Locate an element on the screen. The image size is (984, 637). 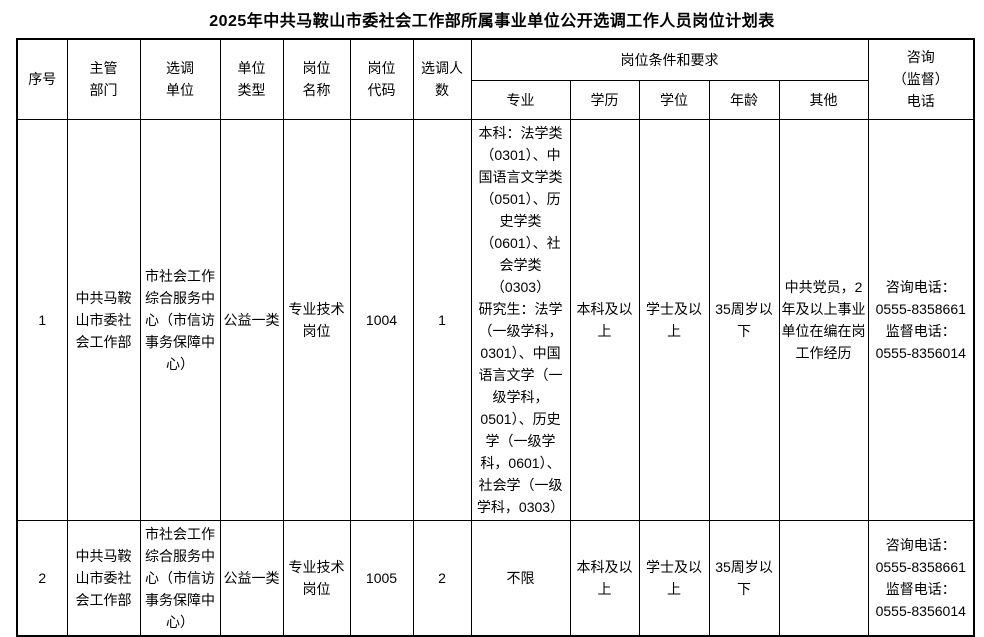
cell-serial-number: 1 is located at coordinates (42, 319).